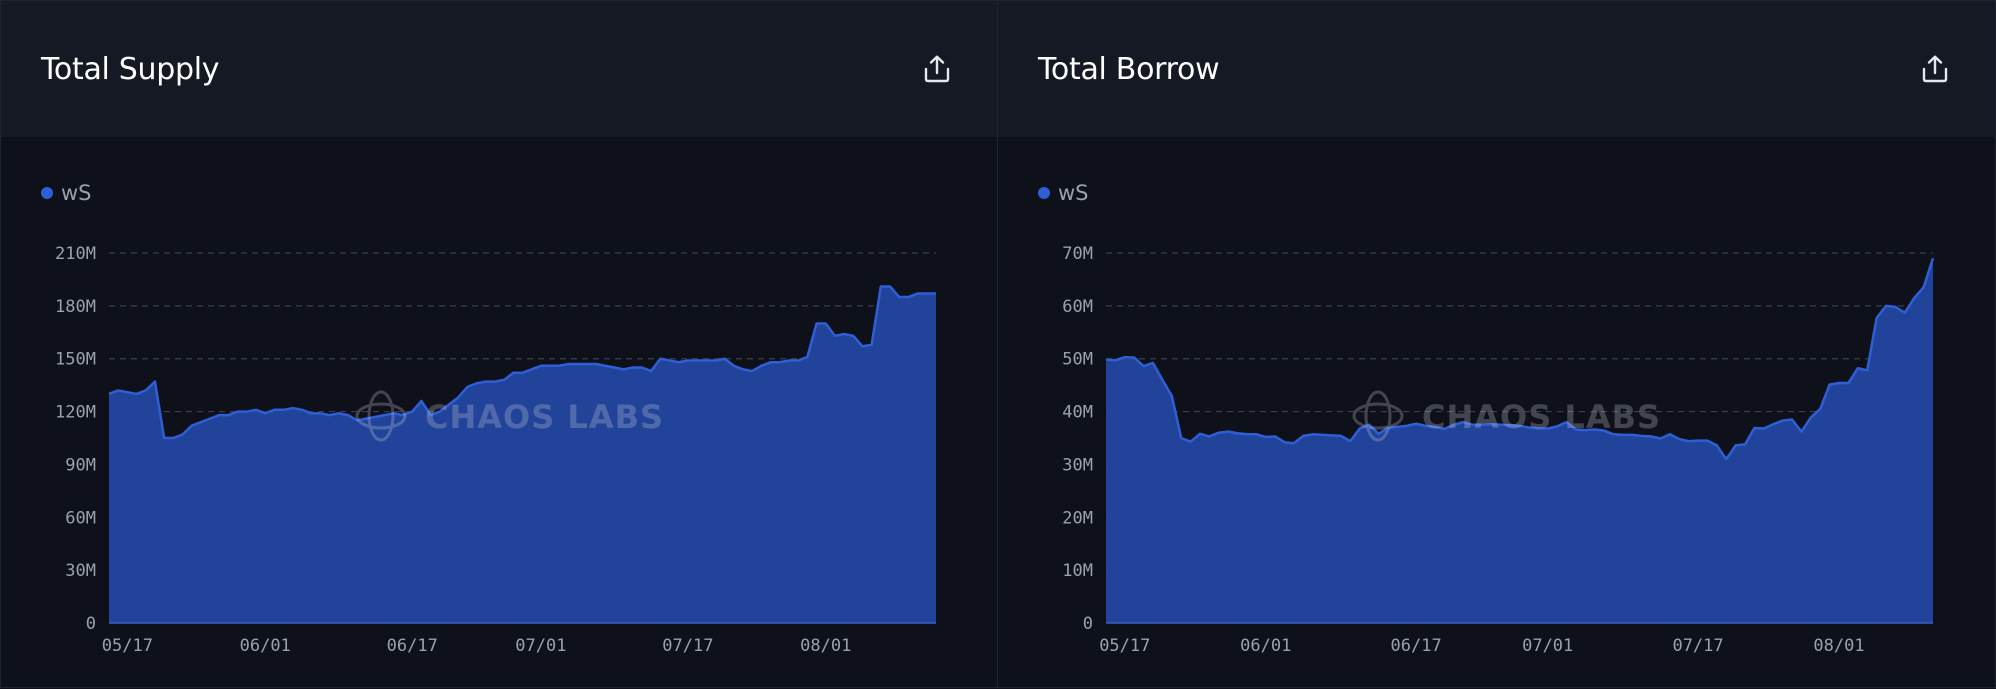  What do you see at coordinates (499, 69) in the screenshot?
I see `panel-header: Total Supply` at bounding box center [499, 69].